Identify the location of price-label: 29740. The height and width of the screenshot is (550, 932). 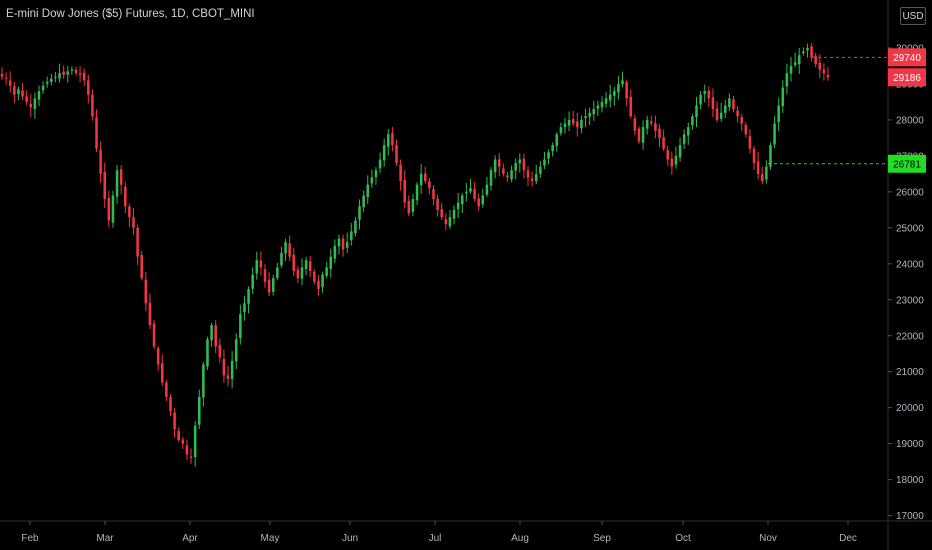
(907, 58).